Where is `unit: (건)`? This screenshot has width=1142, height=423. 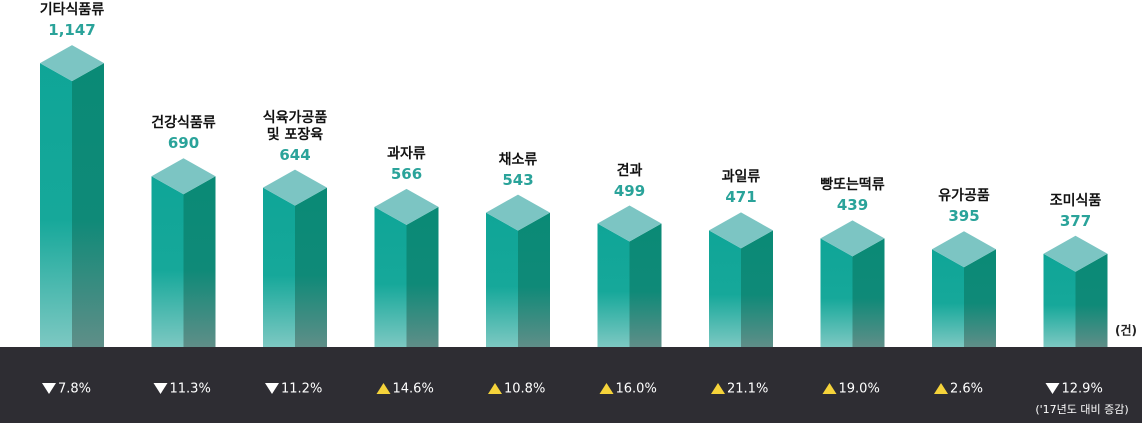 unit: (건) is located at coordinates (1126, 330).